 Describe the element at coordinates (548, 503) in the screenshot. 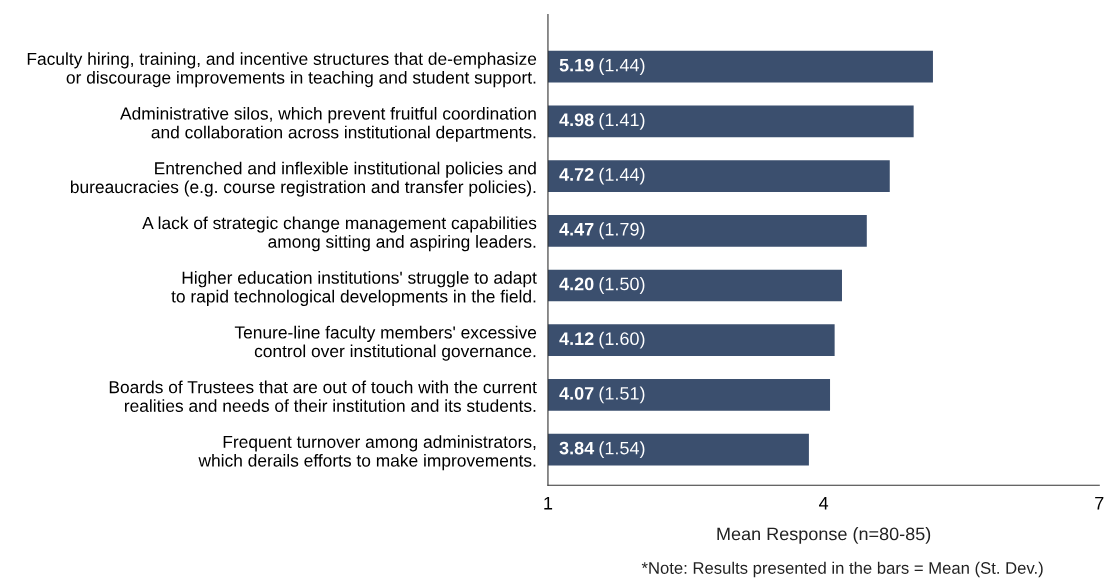

I see `x-tick-label: 1` at that location.